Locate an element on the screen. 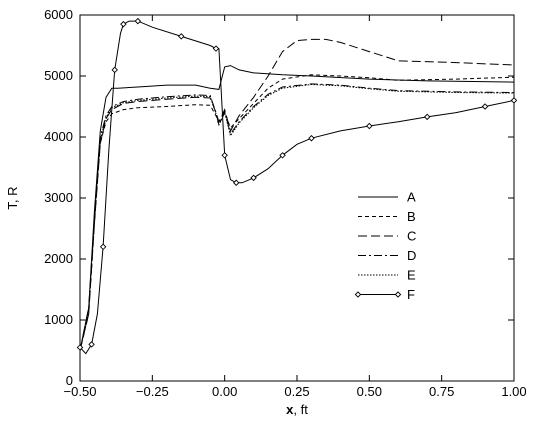 The width and height of the screenshot is (538, 429). x-tick-label: 0.50 is located at coordinates (369, 391).